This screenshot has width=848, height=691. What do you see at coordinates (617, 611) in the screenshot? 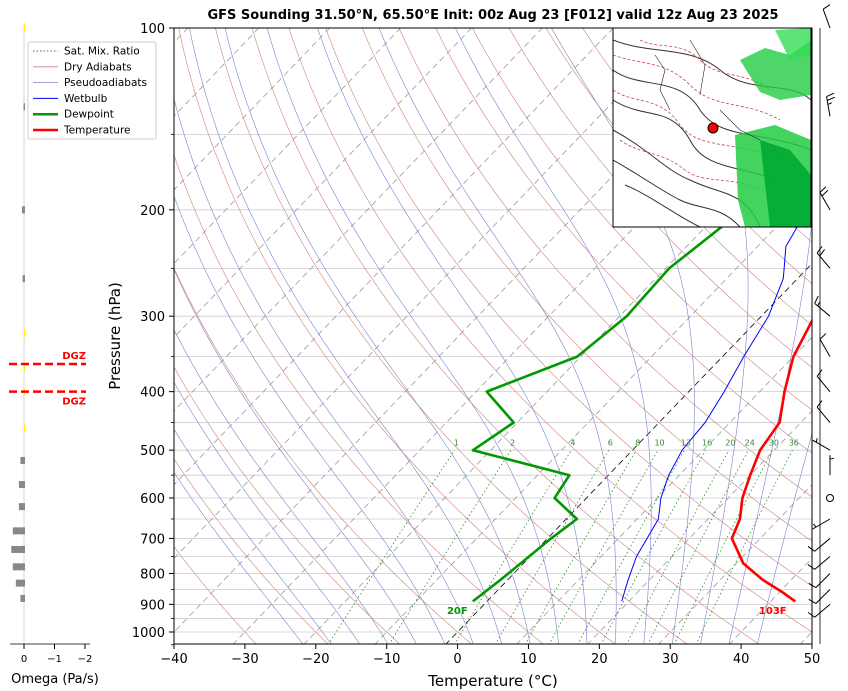
I see `surface-annotations: 20F 103F` at bounding box center [617, 611].